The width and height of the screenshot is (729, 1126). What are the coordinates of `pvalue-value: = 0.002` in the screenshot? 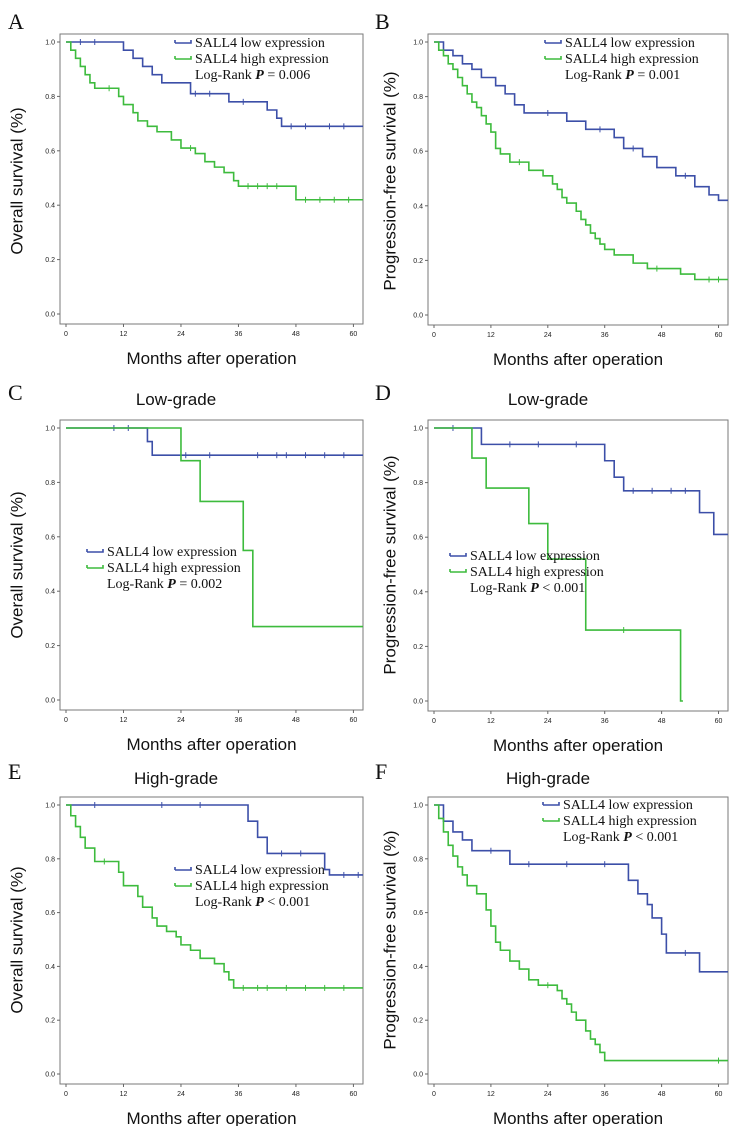 It's located at (199, 584).